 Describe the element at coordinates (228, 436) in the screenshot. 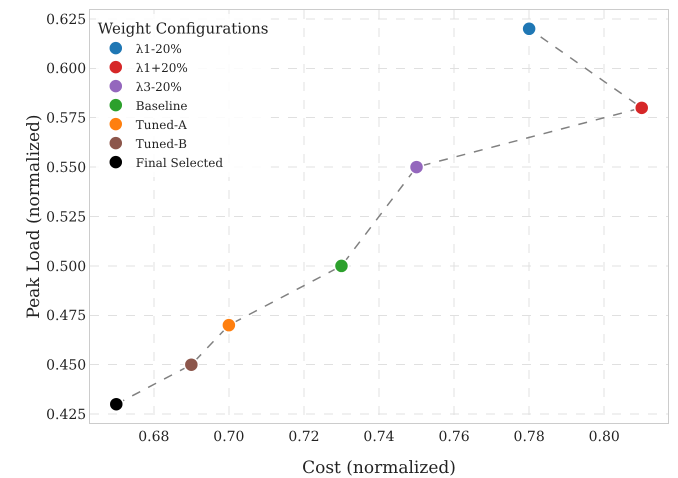

I see `x-tick-label: 0.70` at that location.